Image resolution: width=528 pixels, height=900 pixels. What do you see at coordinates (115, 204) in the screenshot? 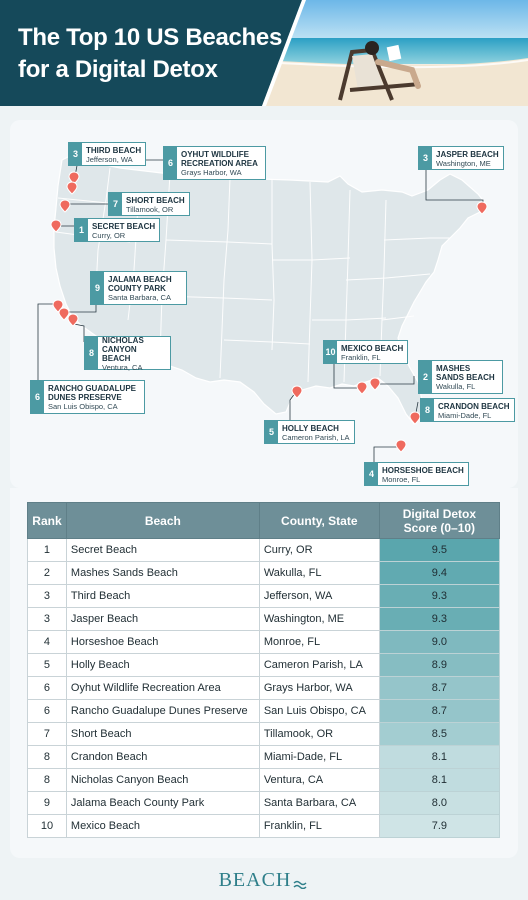
I see `label-rank: 7` at bounding box center [115, 204].